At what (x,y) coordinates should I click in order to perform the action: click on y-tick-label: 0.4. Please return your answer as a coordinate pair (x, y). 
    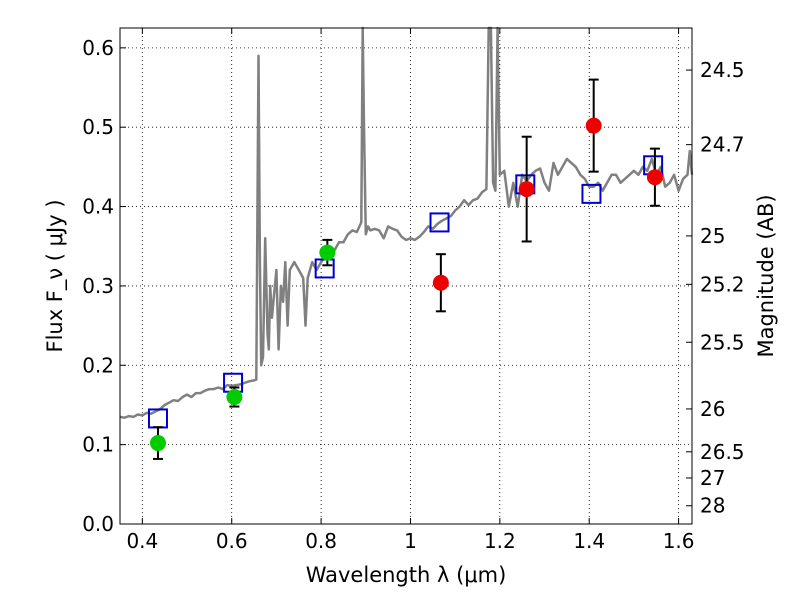
    Looking at the image, I should click on (98, 207).